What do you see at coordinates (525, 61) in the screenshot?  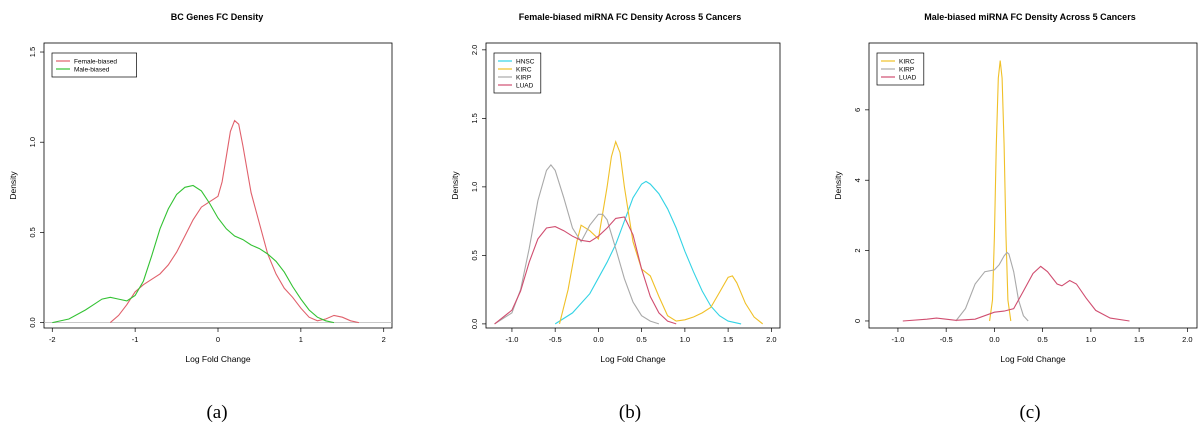 I see `legend-label: HNSC` at bounding box center [525, 61].